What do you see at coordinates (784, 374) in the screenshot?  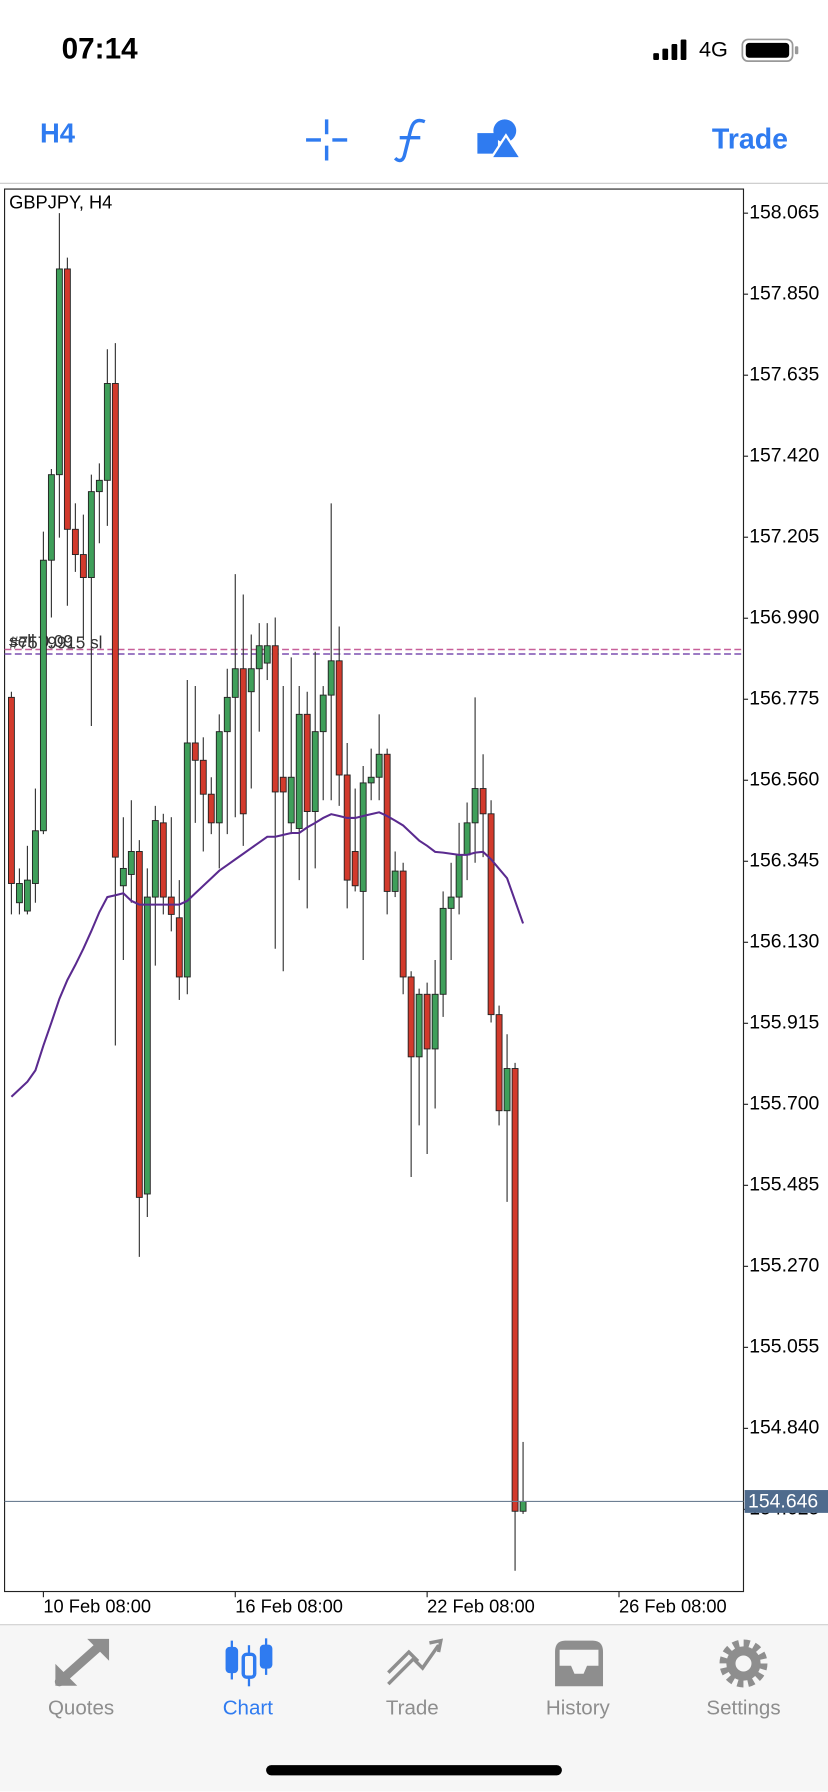 I see `y-tick-label: 157.635` at bounding box center [784, 374].